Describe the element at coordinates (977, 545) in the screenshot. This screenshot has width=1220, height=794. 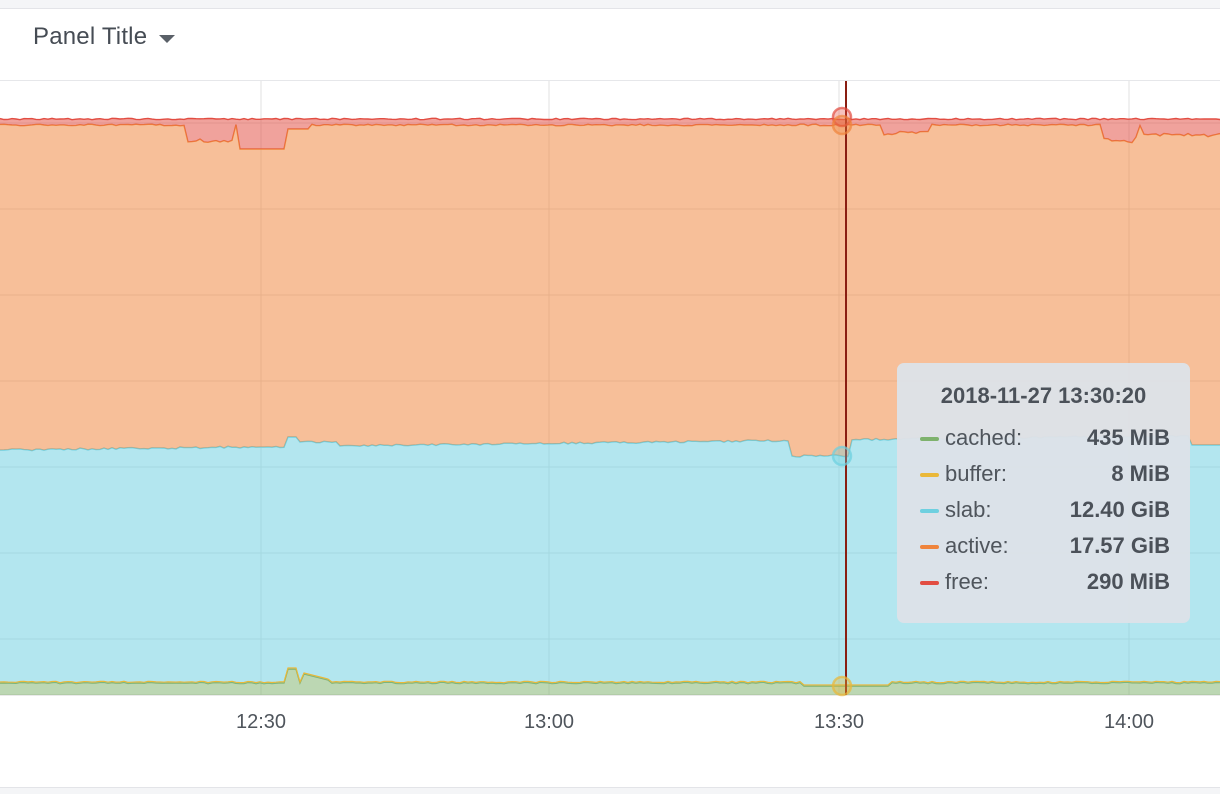
I see `tooltip-series-name: active:` at that location.